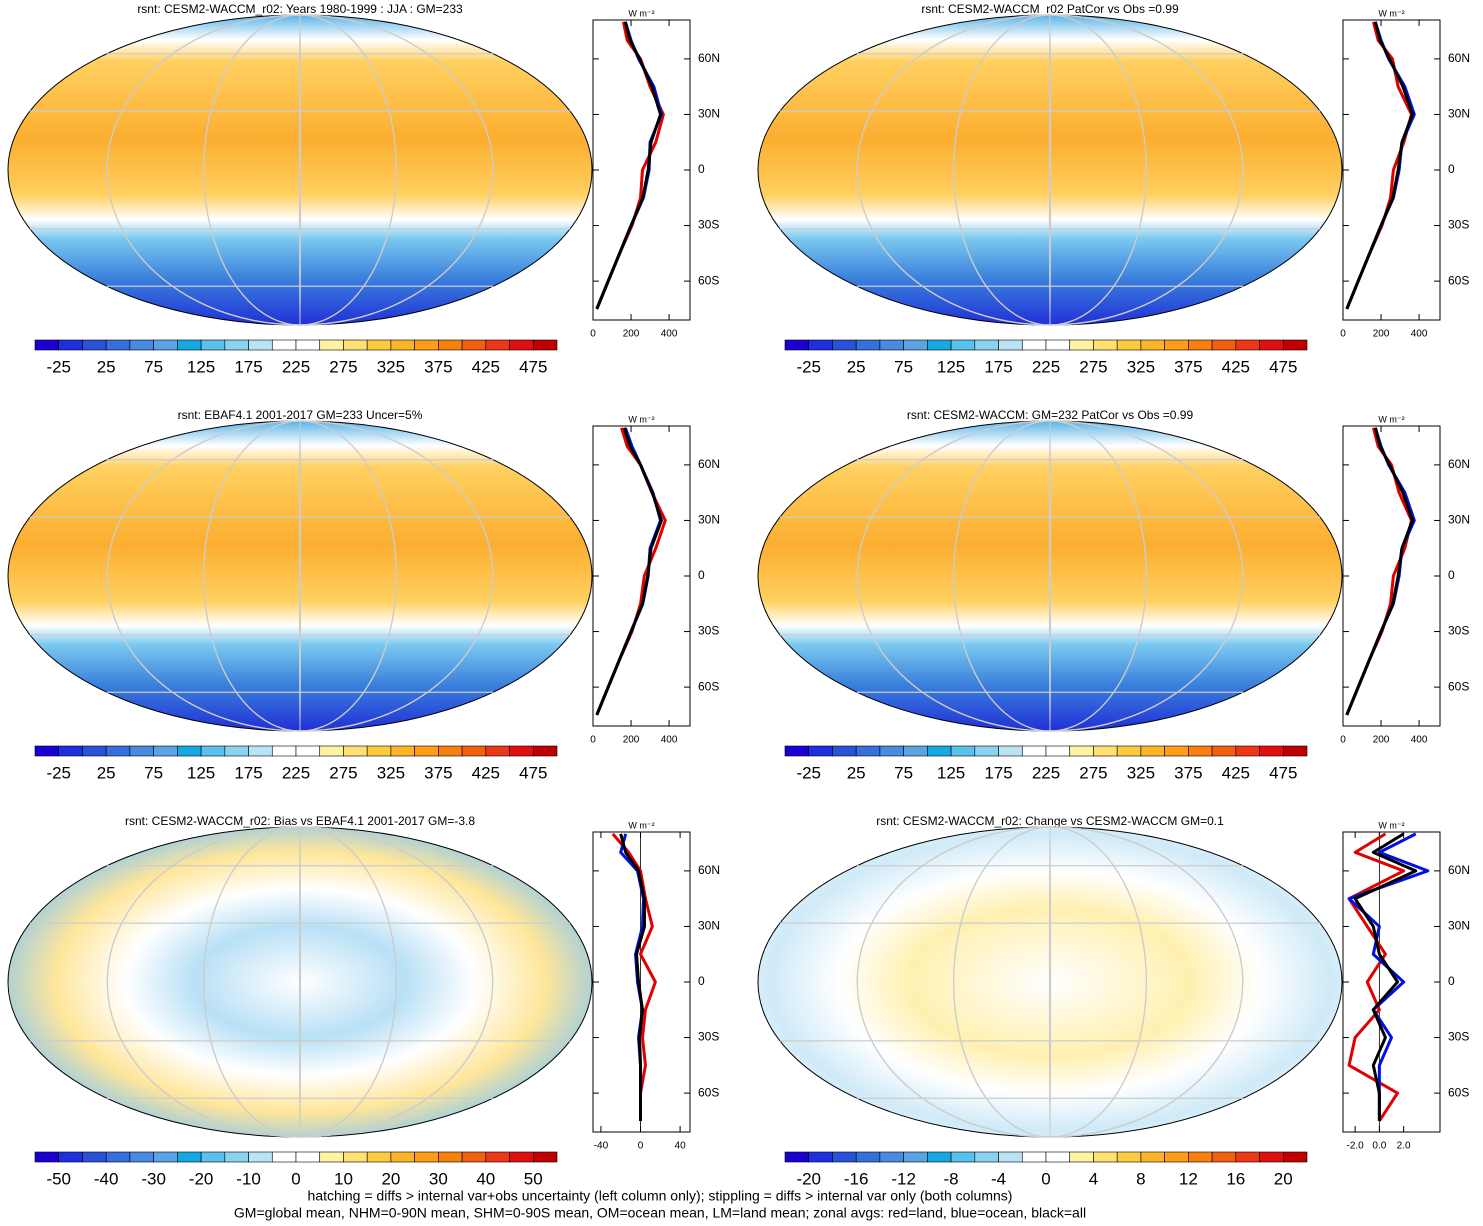  What do you see at coordinates (1459, 114) in the screenshot?
I see `y-tick-label: 30N` at bounding box center [1459, 114].